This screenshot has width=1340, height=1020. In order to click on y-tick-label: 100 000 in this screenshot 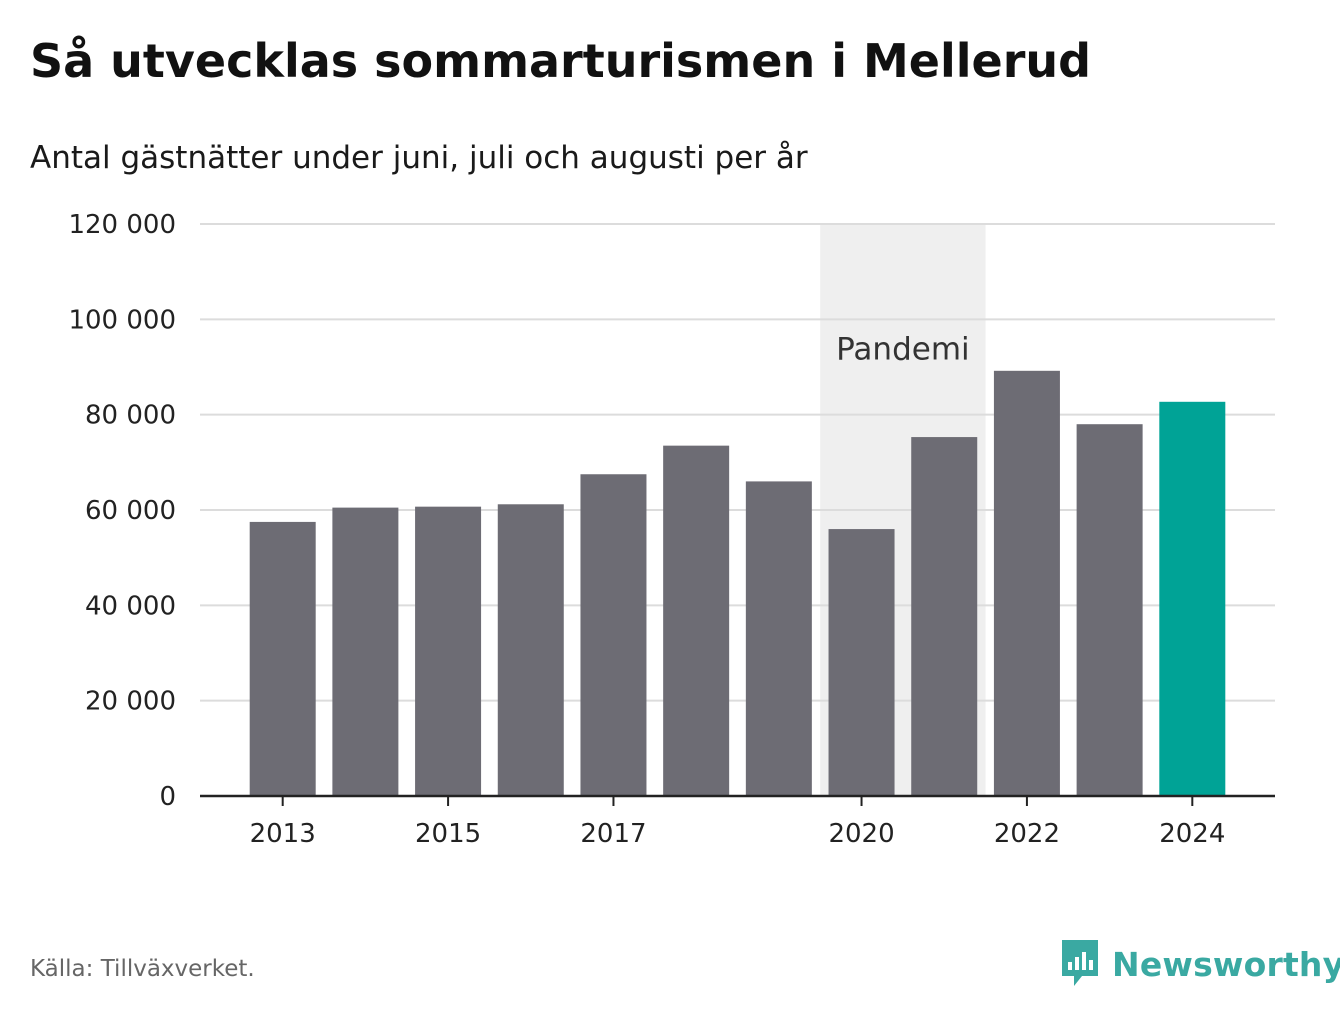, I will do `click(122, 320)`.